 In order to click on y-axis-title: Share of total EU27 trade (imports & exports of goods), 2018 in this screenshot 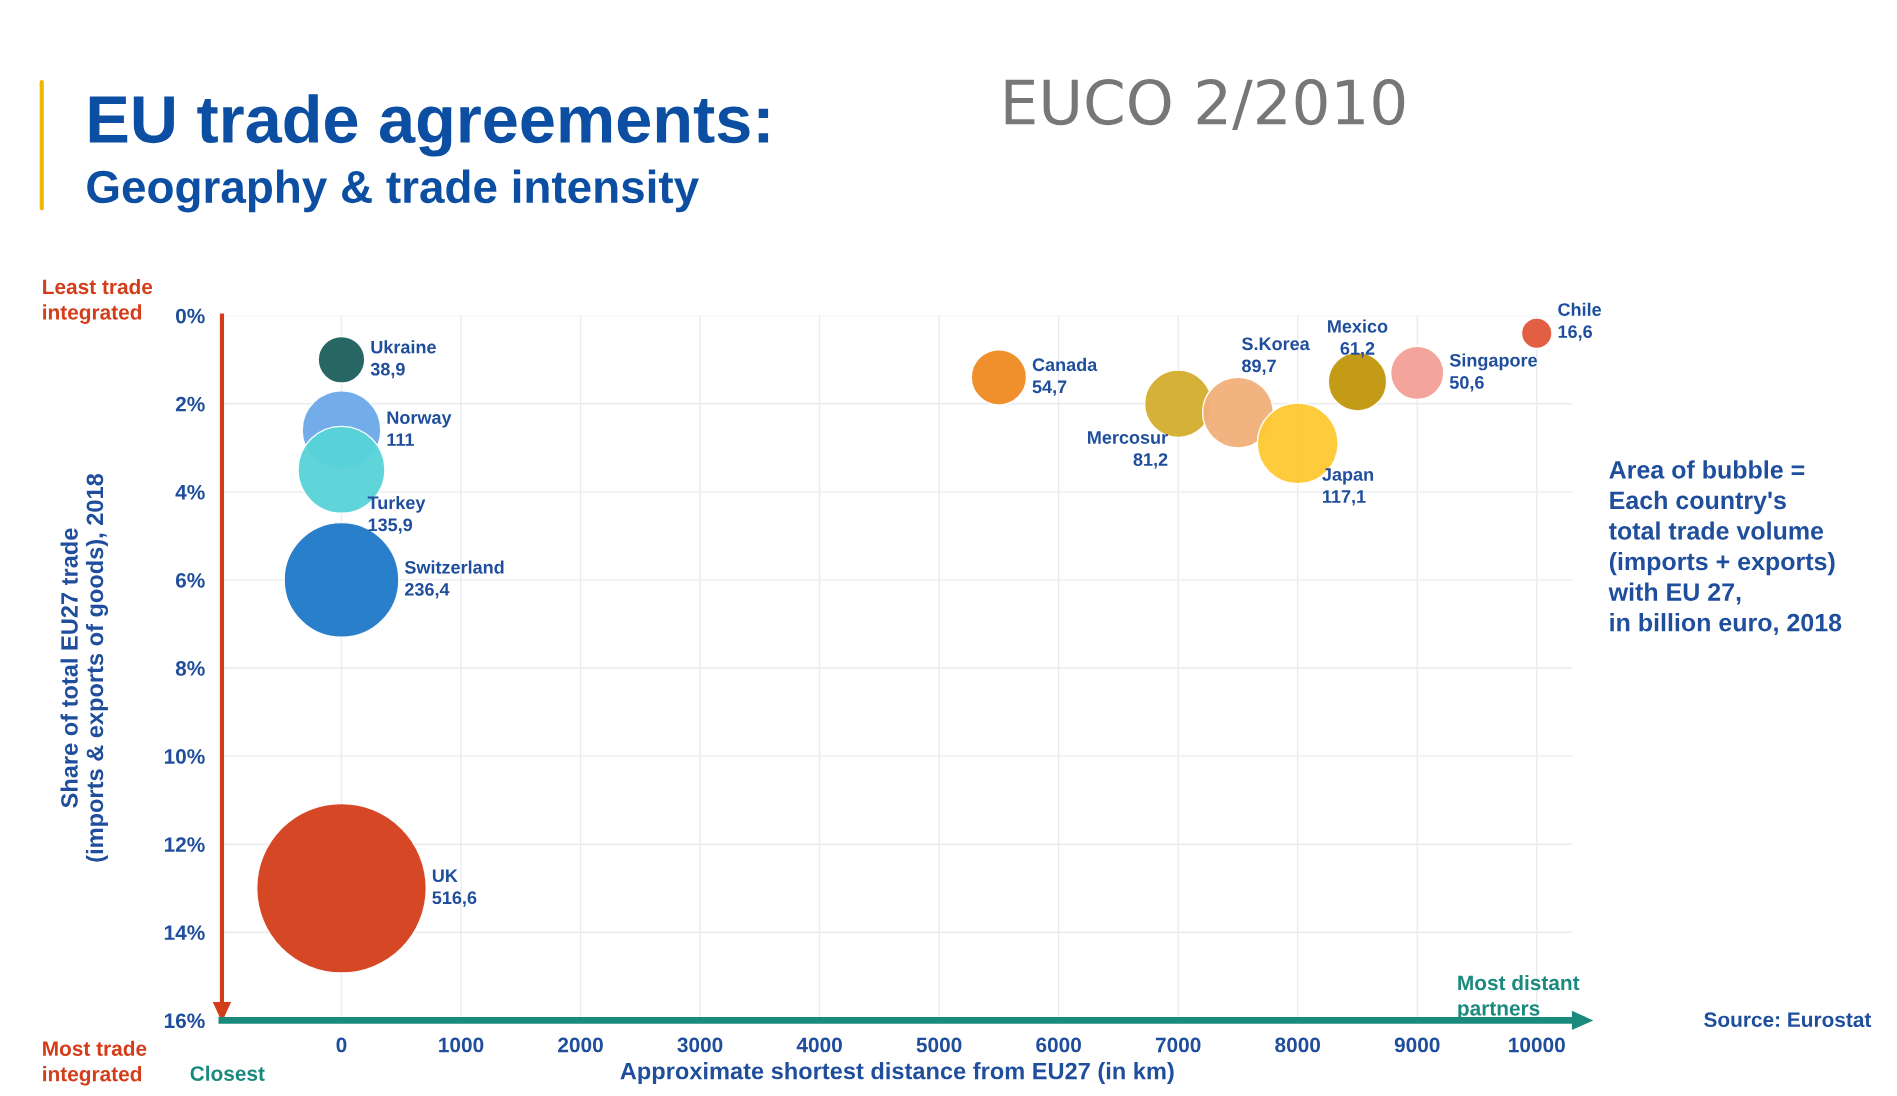, I will do `click(84, 667)`.